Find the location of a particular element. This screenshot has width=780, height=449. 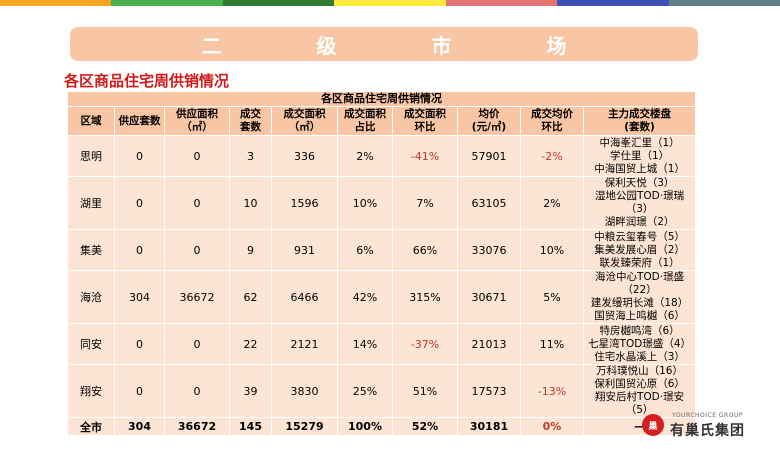

project-item: 湿地公园TOD·璟瑞（3） is located at coordinates (640, 202).